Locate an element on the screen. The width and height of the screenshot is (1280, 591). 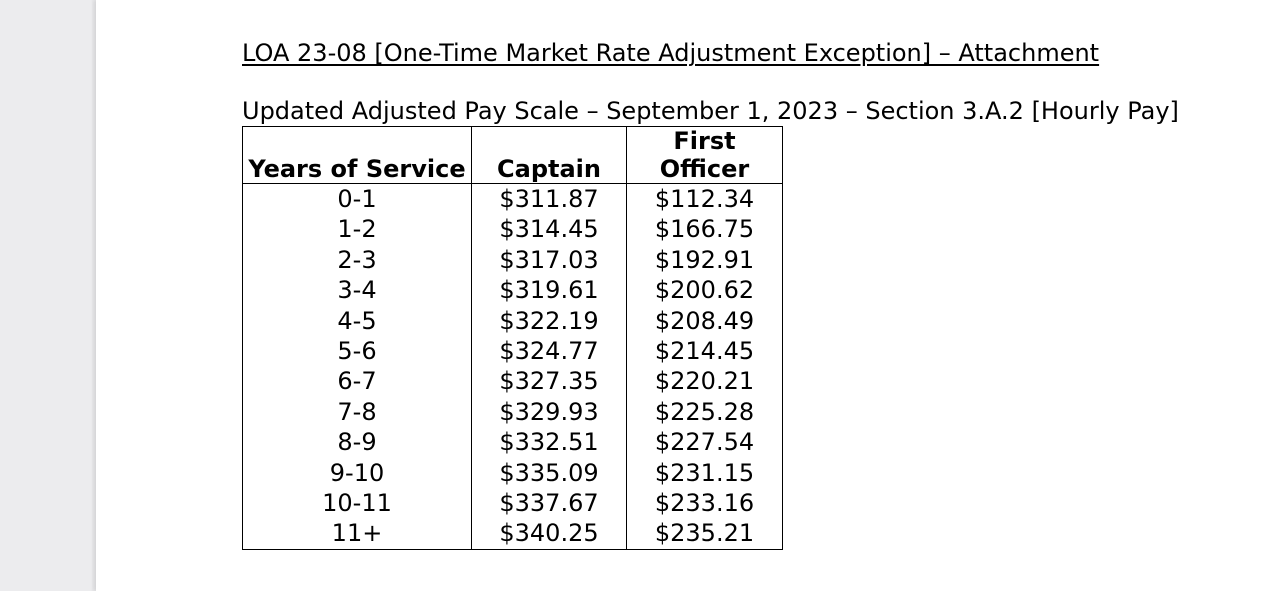
cell-first-officer: $235.21 is located at coordinates (704, 534).